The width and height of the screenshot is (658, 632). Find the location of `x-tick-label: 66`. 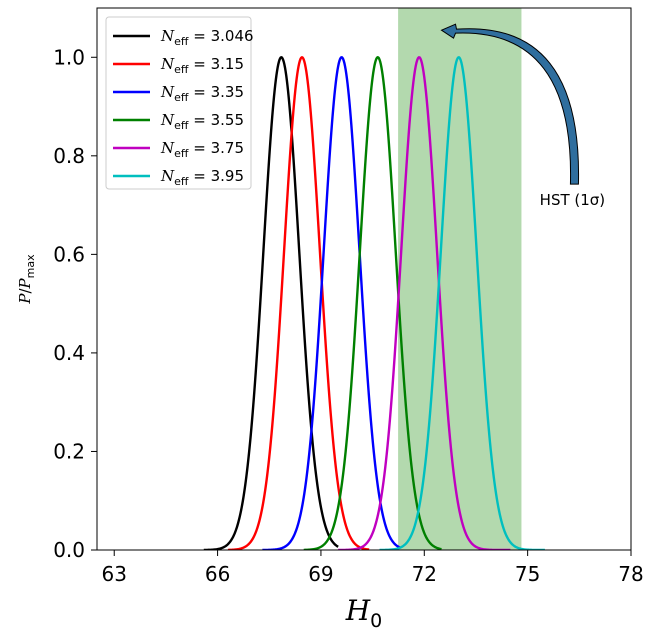

x-tick-label: 66 is located at coordinates (217, 574).